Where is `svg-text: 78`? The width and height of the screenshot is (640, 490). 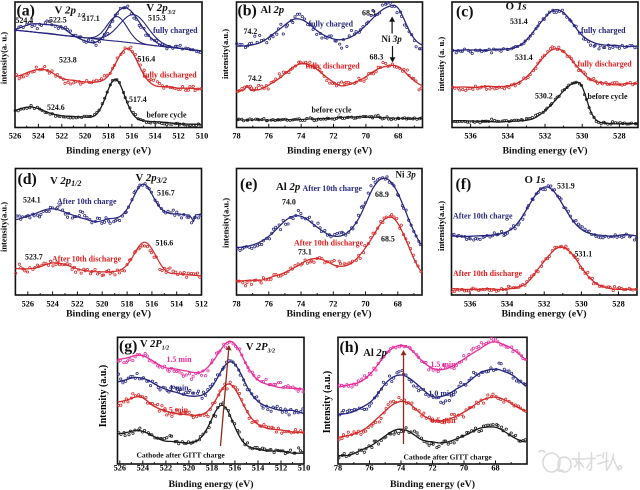 svg-text: 78 is located at coordinates (236, 136).